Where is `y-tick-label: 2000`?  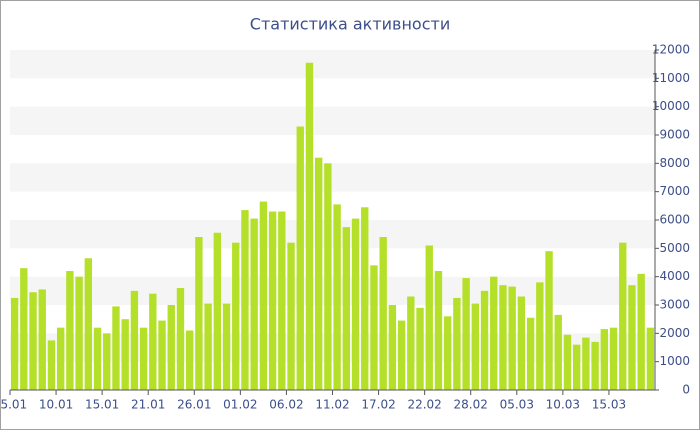 y-tick-label: 2000 is located at coordinates (674, 333).